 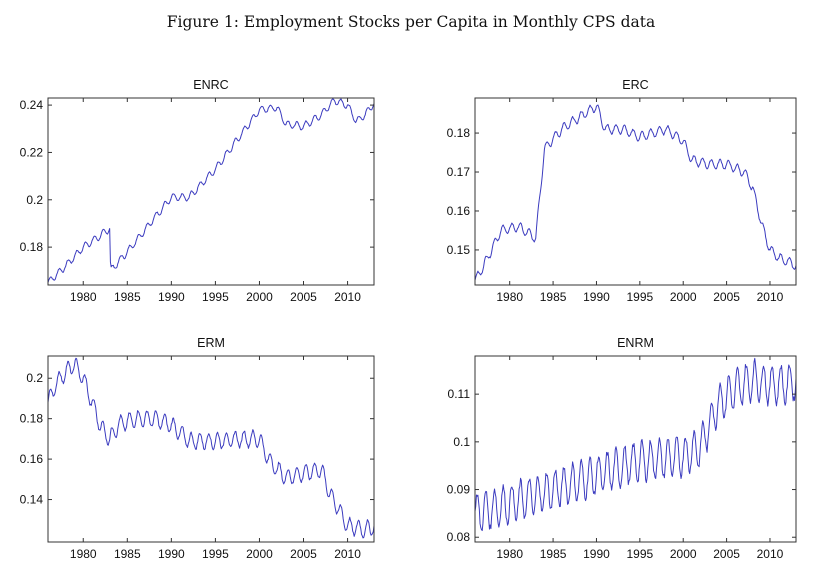 I want to click on y-tick-label: 0.22, so click(x=32, y=152).